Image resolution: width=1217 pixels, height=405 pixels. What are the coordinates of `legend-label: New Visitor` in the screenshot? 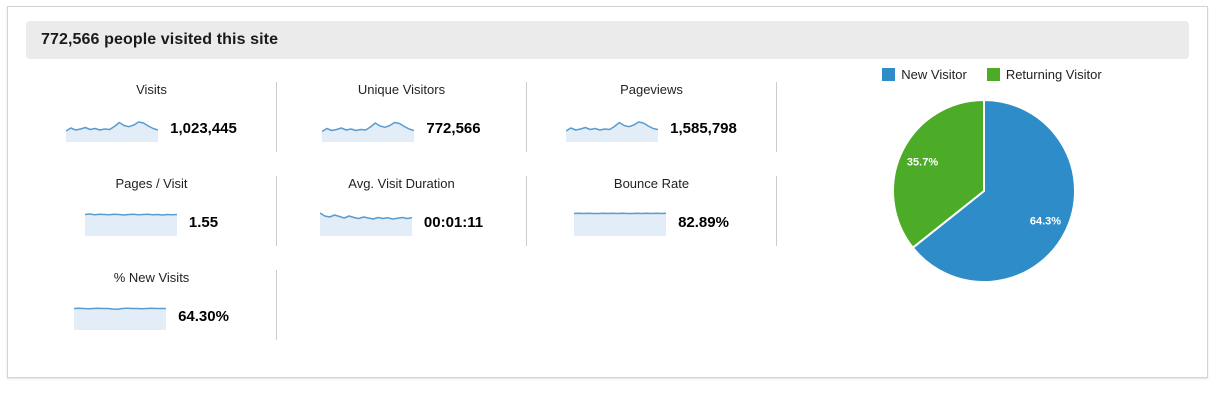 It's located at (934, 74).